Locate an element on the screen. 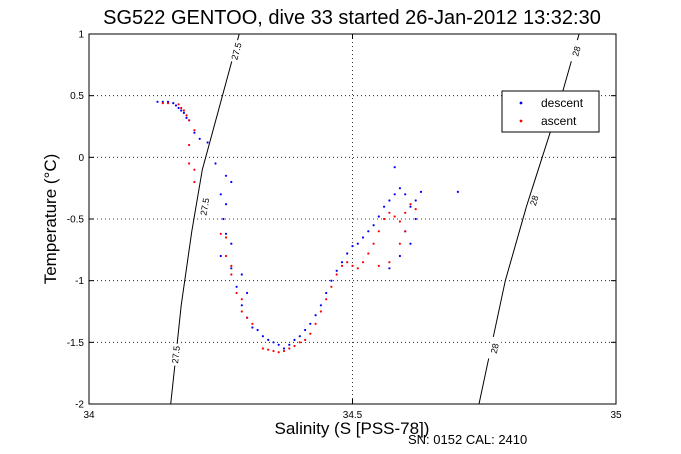 This screenshot has width=681, height=454. serial-calibration-label: SN: 0152 CAL: 2410 is located at coordinates (467, 439).